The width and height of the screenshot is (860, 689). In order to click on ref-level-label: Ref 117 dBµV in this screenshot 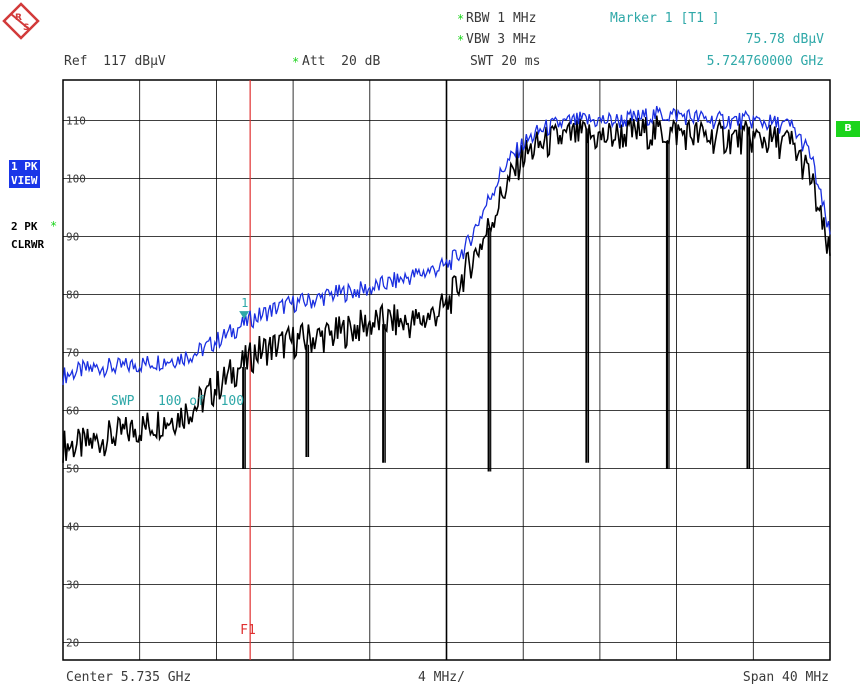, I will do `click(115, 61)`.